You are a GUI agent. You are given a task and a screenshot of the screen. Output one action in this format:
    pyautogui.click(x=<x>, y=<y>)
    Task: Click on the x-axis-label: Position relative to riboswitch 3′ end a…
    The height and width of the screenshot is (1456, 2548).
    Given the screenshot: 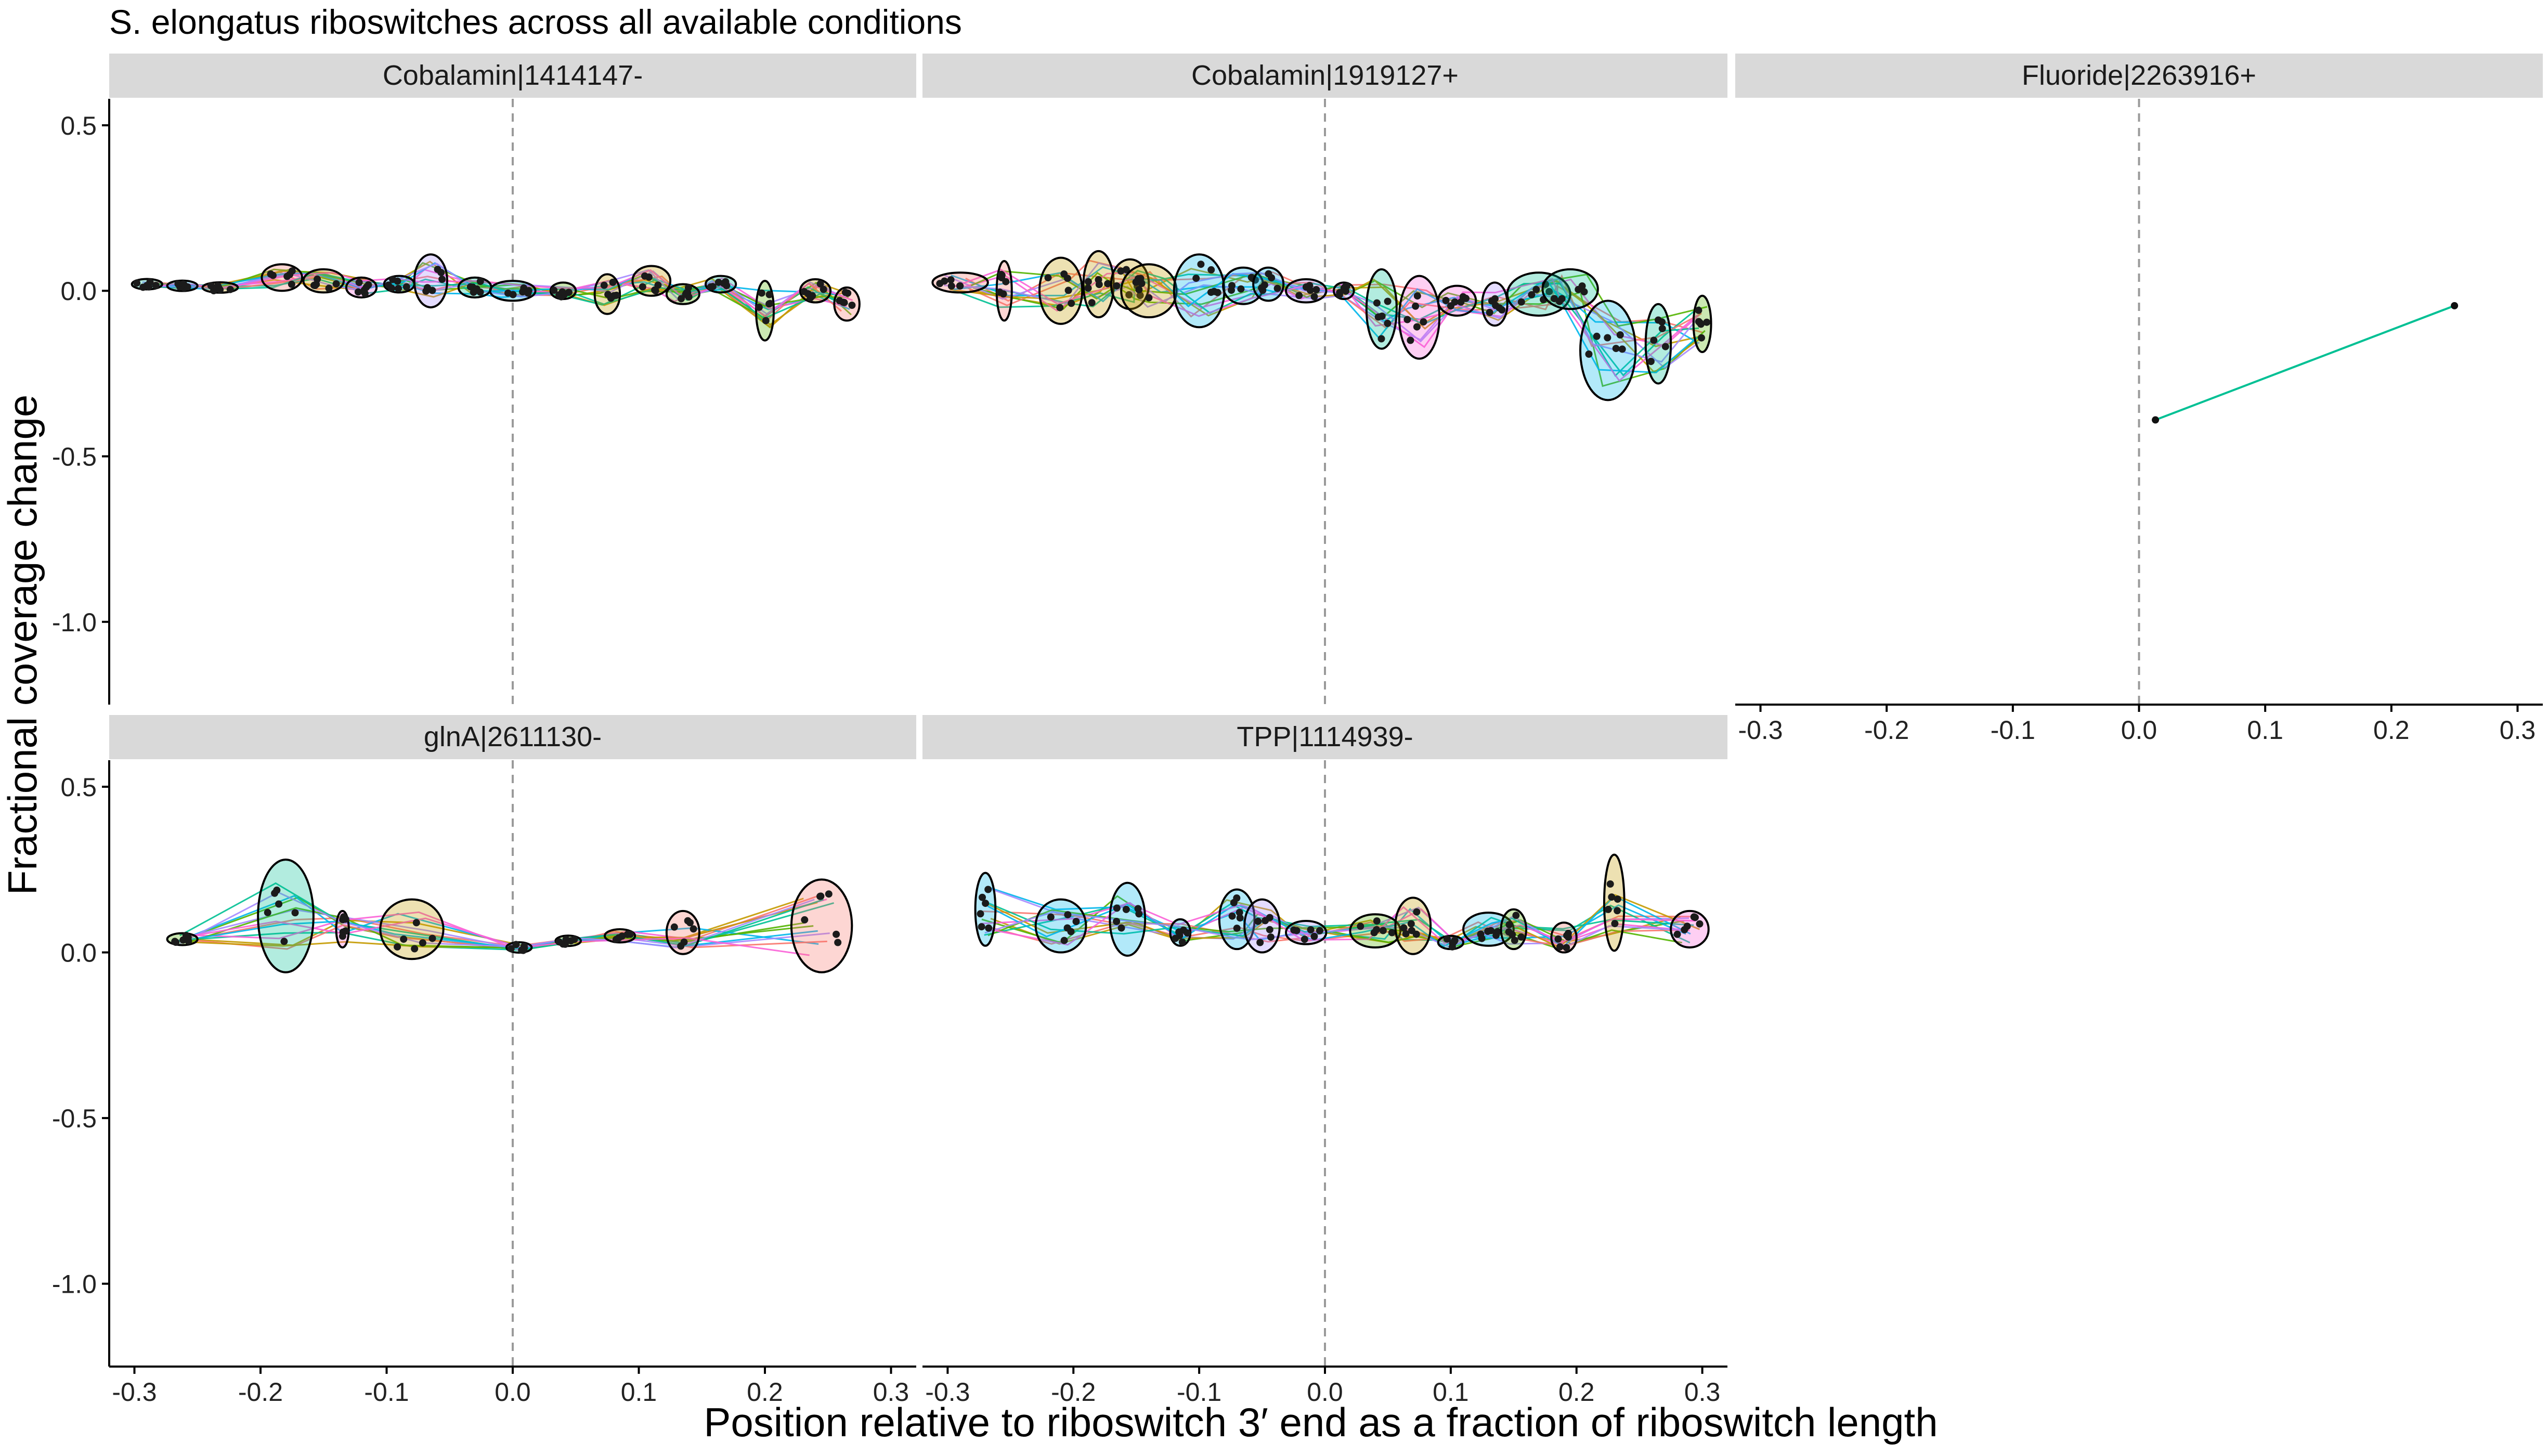 What is the action you would take?
    pyautogui.click(x=1321, y=1422)
    